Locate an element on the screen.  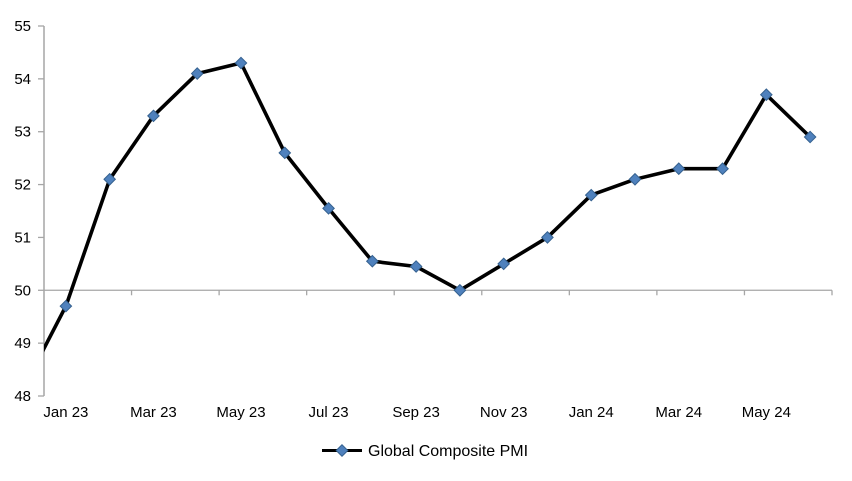
y-tick-label: 54 is located at coordinates (22, 79).